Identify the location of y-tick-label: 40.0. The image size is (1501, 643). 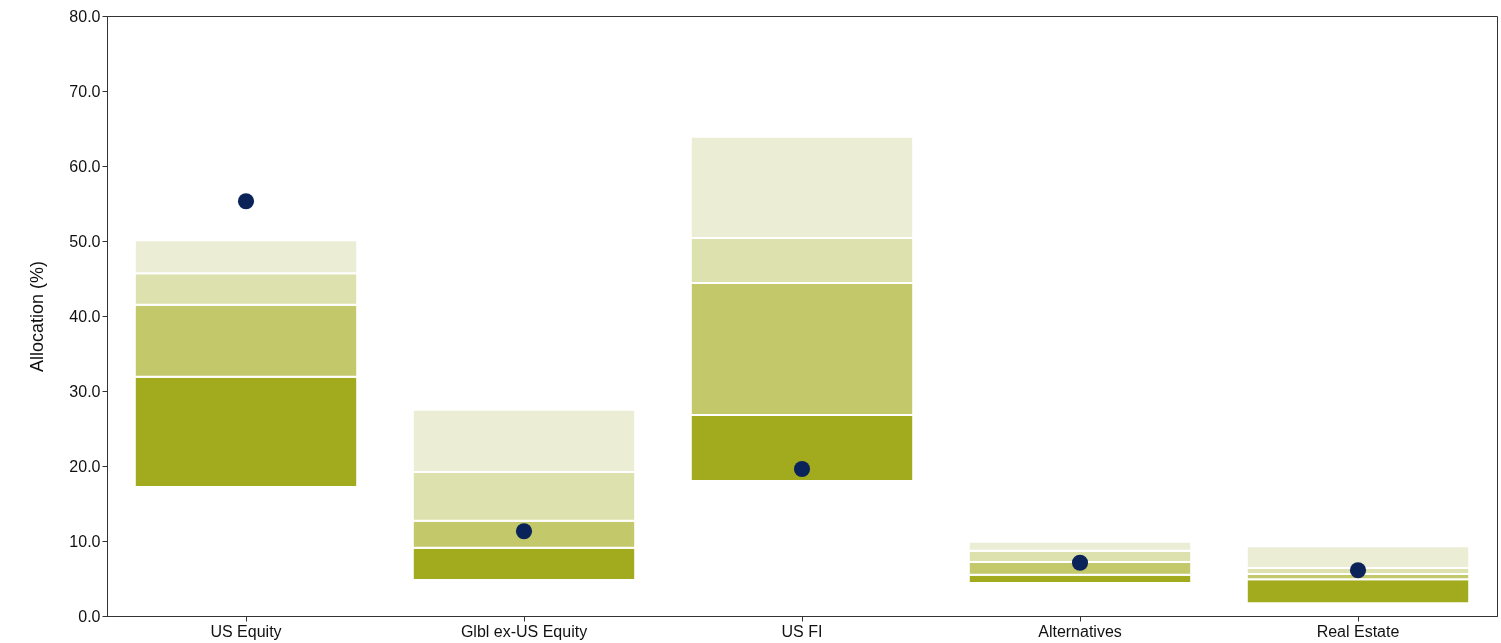
(85, 316).